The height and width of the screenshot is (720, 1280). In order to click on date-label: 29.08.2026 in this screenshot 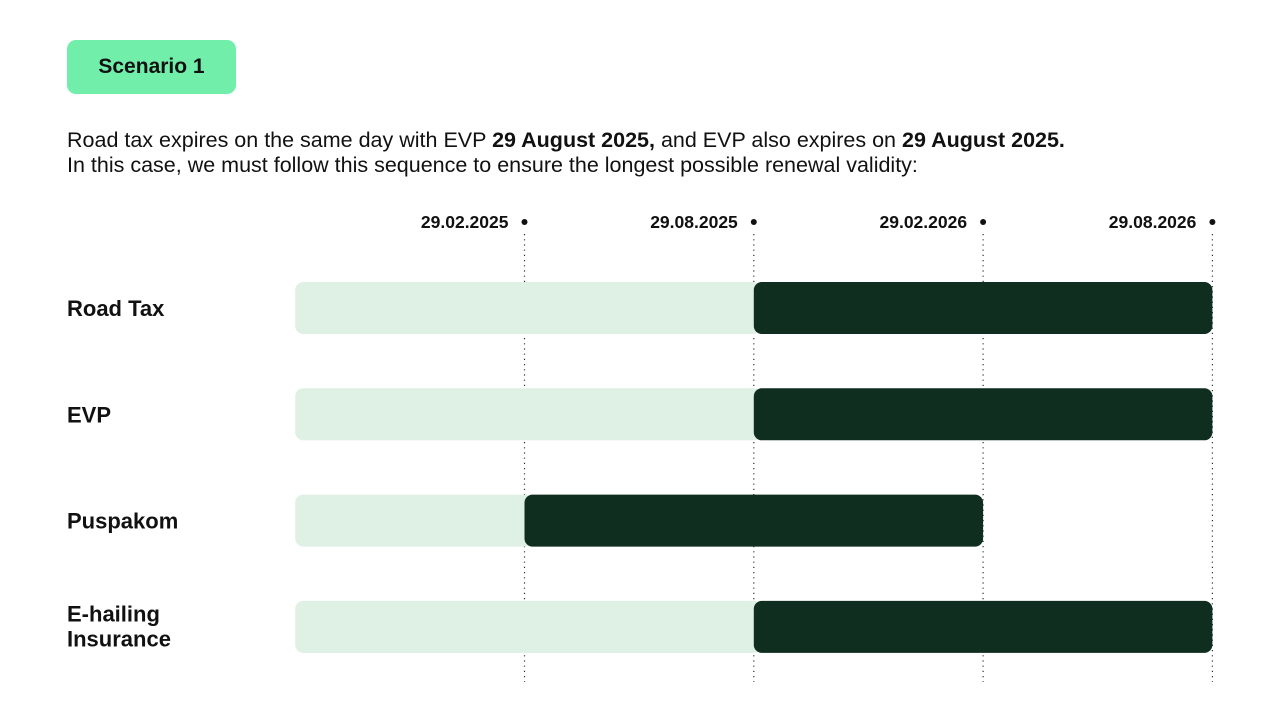, I will do `click(1153, 222)`.